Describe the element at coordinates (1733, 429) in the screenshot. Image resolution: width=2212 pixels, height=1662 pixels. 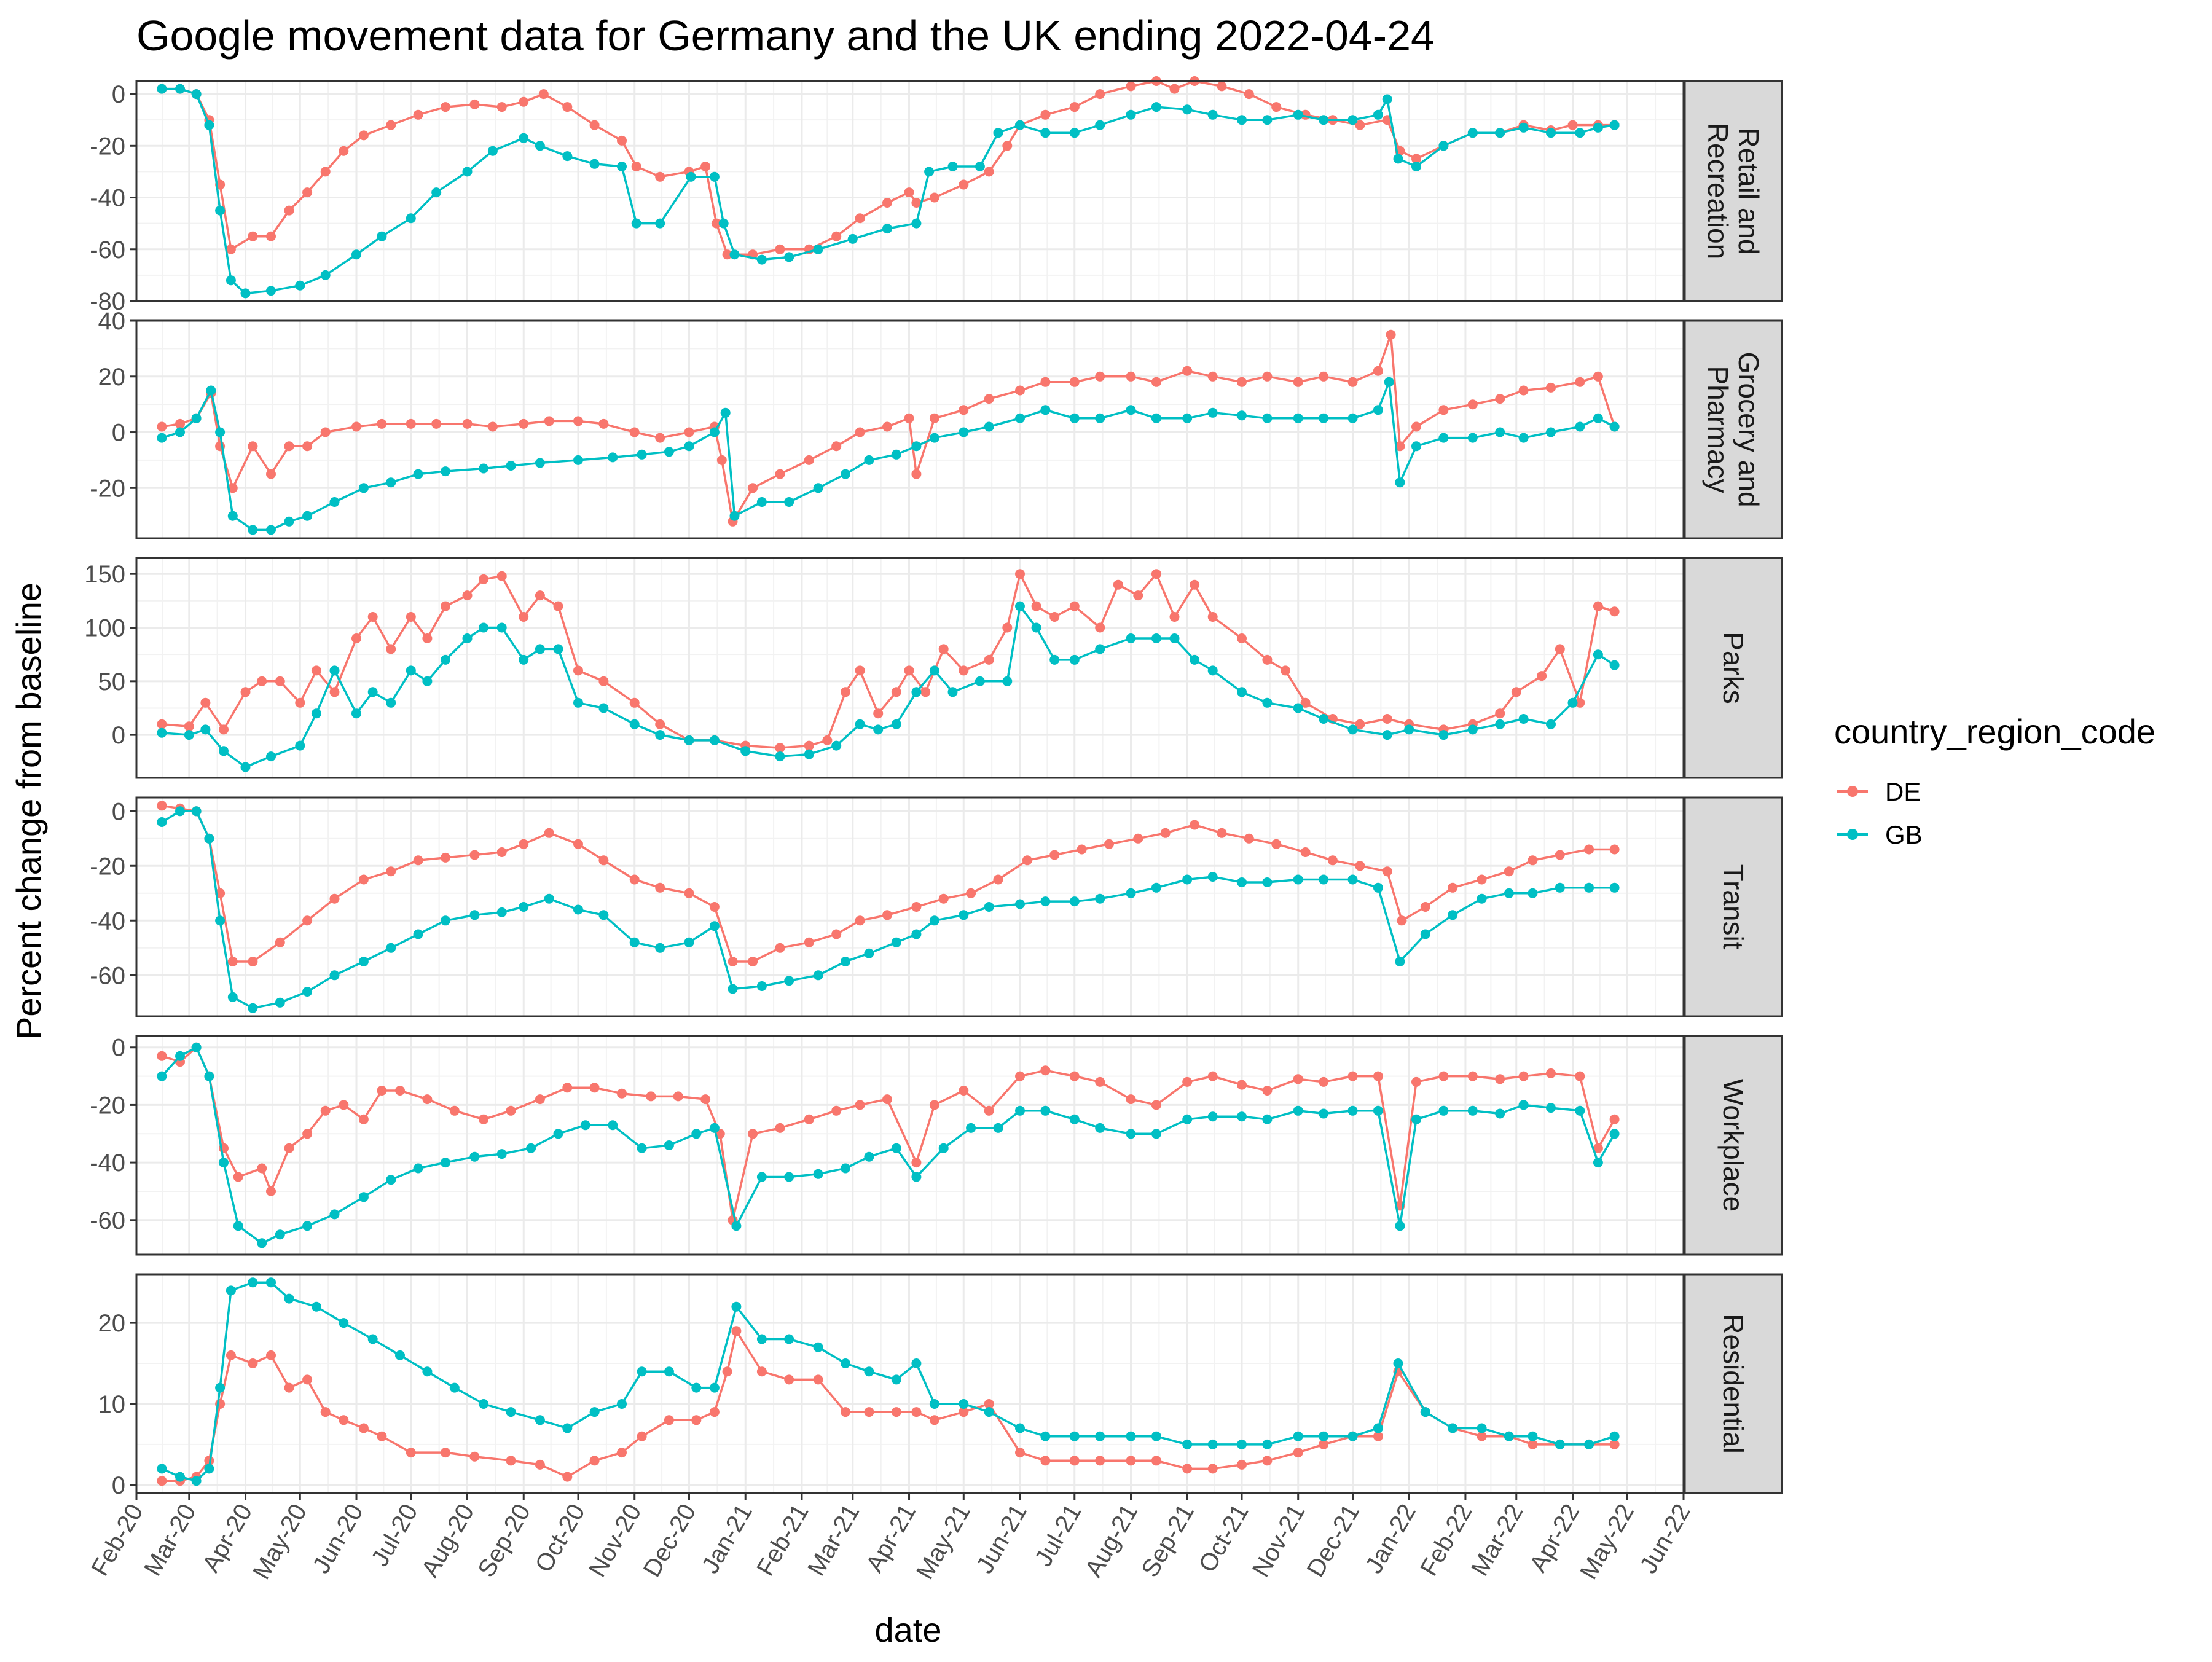
I see `facet-strip-label: Grocery andPharmacy` at that location.